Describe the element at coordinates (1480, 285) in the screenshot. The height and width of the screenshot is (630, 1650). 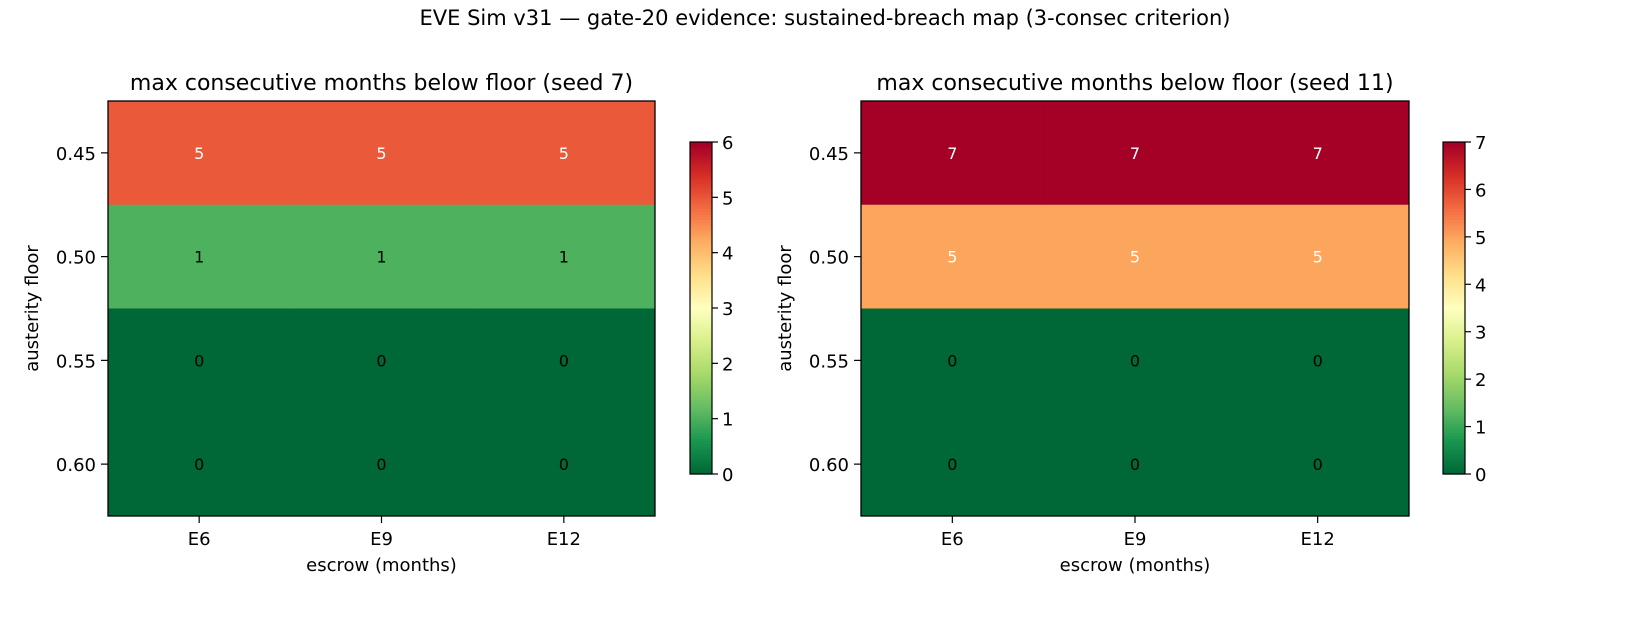
I see `colorbar-tick-label: 4` at that location.